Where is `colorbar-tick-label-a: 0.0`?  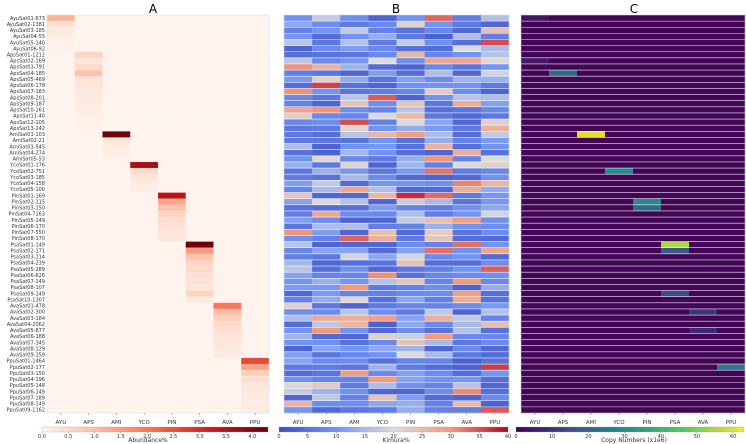 colorbar-tick-label-a: 0.0 is located at coordinates (42, 437).